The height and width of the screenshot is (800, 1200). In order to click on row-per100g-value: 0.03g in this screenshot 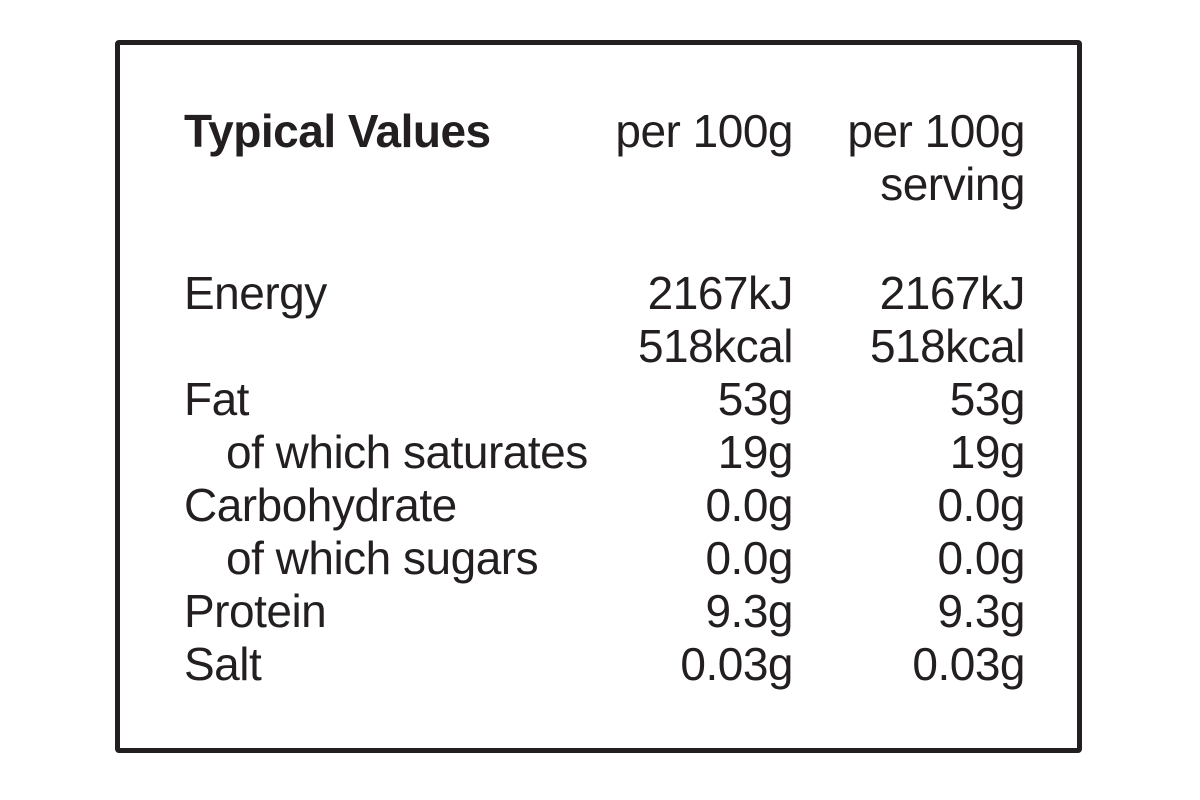, I will do `click(736, 664)`.